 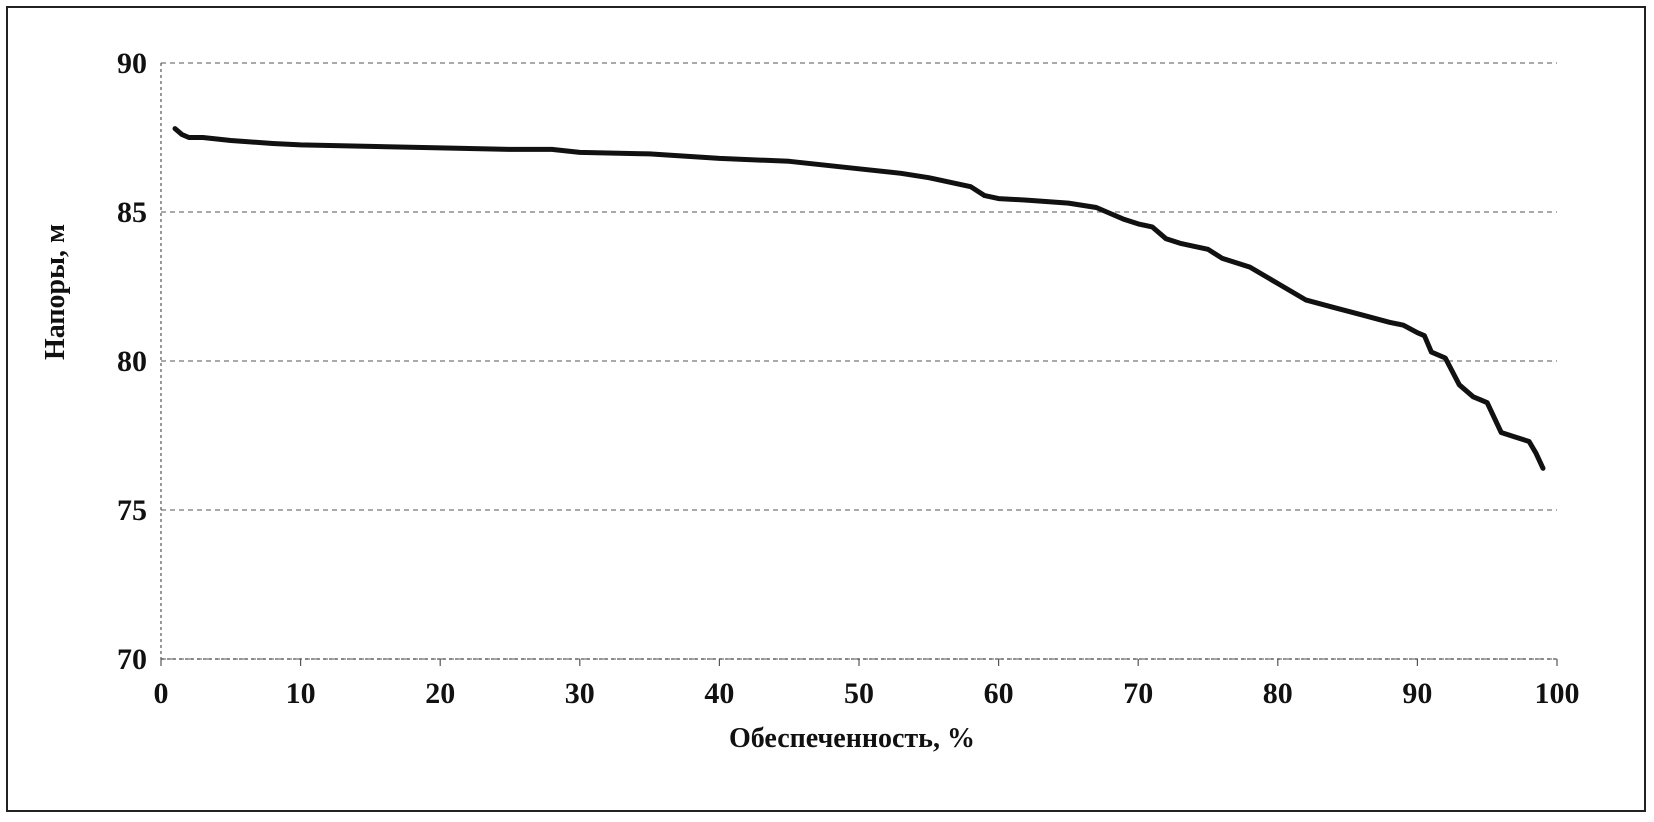 I want to click on x-tick-label-10: 100, so click(x=1557, y=693).